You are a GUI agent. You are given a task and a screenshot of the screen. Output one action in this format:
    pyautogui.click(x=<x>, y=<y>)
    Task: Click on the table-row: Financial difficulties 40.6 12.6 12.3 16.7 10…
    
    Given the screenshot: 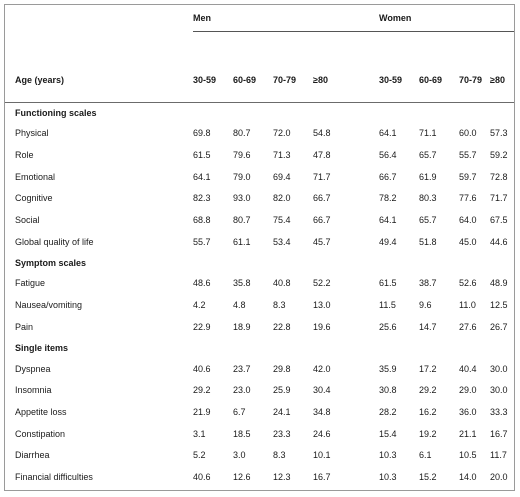 What is the action you would take?
    pyautogui.click(x=259, y=477)
    